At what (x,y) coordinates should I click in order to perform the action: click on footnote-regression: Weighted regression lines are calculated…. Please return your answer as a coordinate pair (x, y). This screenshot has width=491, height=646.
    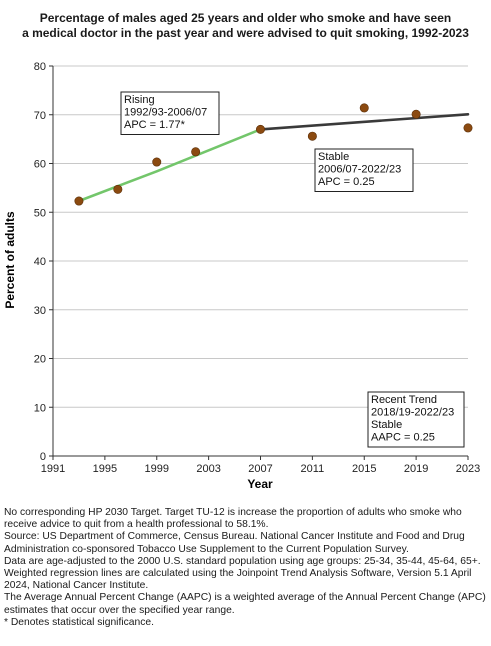
    Looking at the image, I should click on (238, 580).